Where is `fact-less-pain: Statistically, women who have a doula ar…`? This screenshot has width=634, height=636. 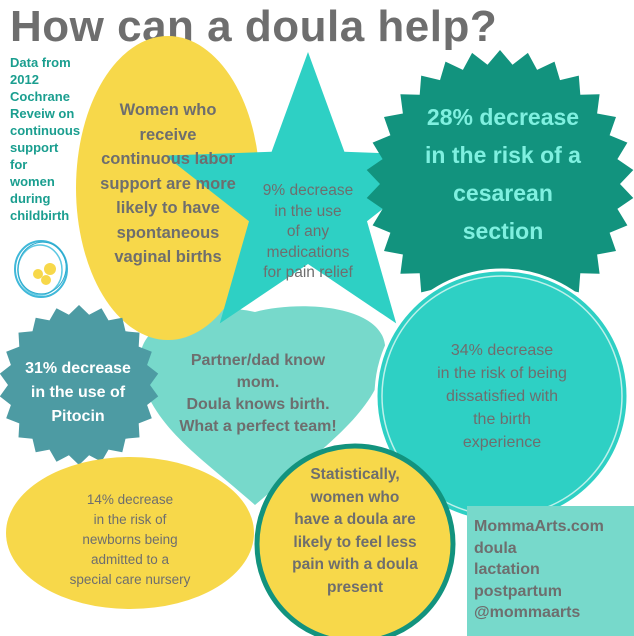
fact-less-pain: Statistically, women who have a doula ar… is located at coordinates (355, 531).